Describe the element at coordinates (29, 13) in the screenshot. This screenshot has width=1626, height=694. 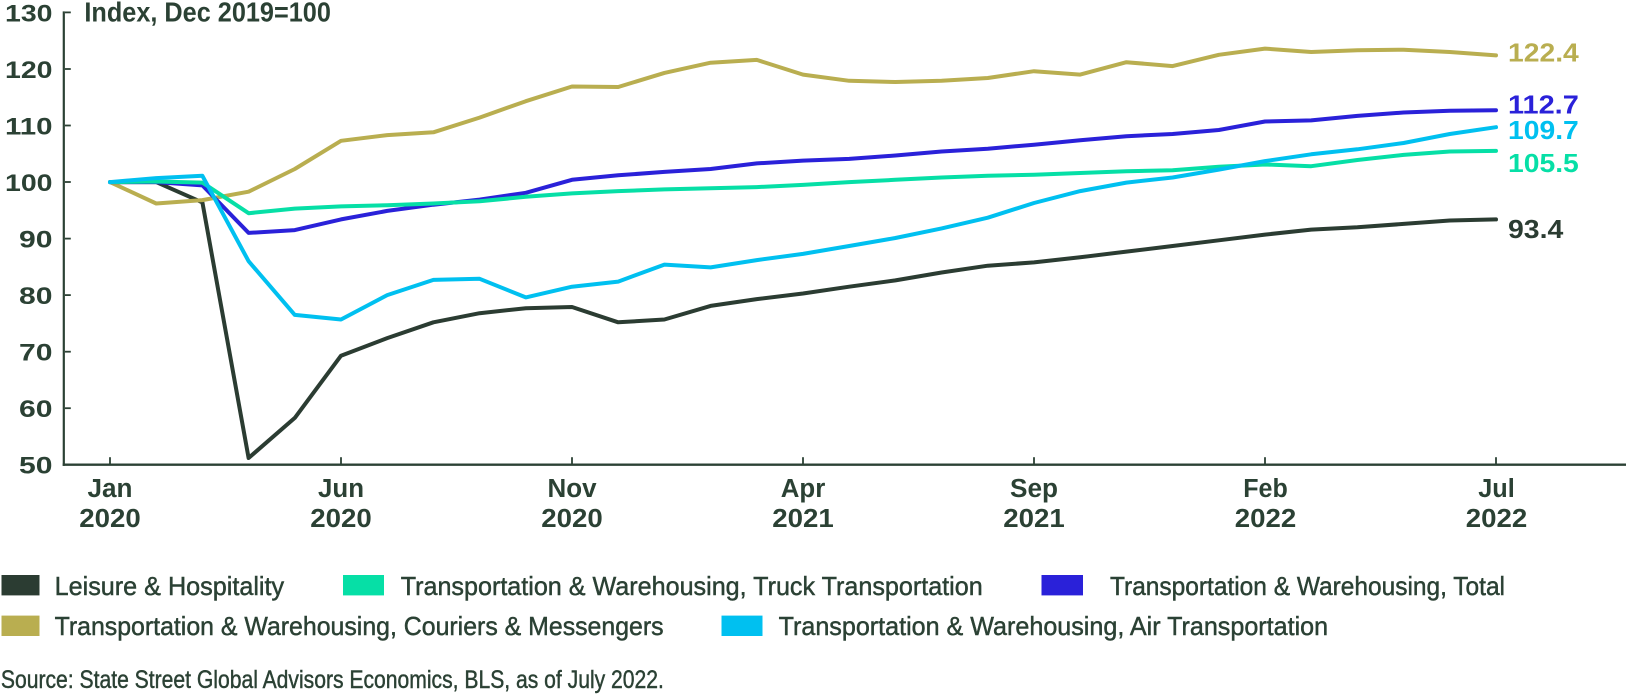
I see `svg-text: 130` at that location.